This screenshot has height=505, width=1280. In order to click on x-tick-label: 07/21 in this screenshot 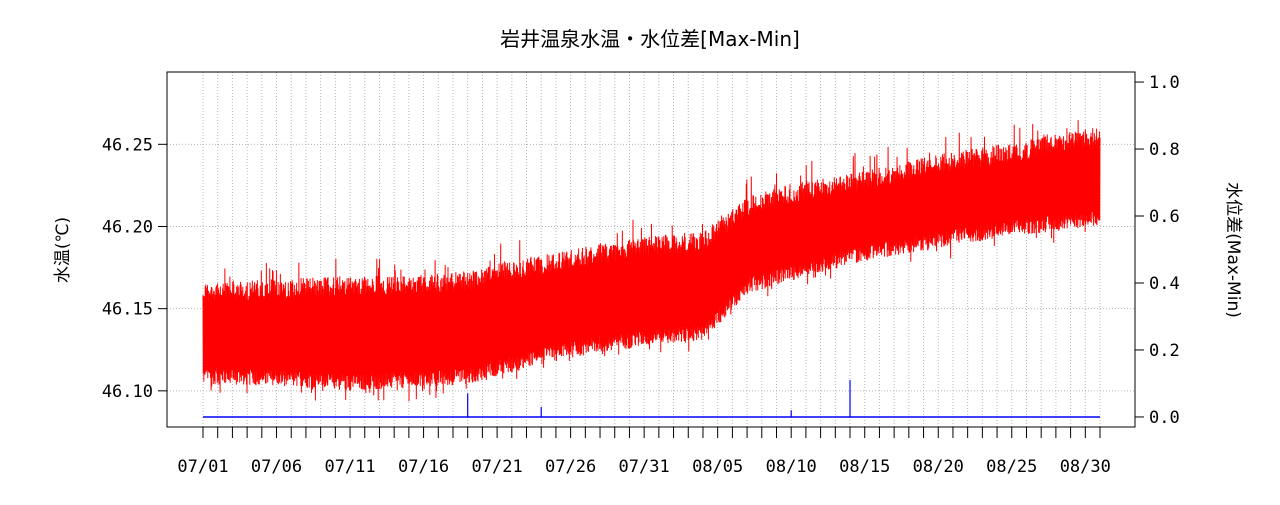, I will do `click(497, 467)`.